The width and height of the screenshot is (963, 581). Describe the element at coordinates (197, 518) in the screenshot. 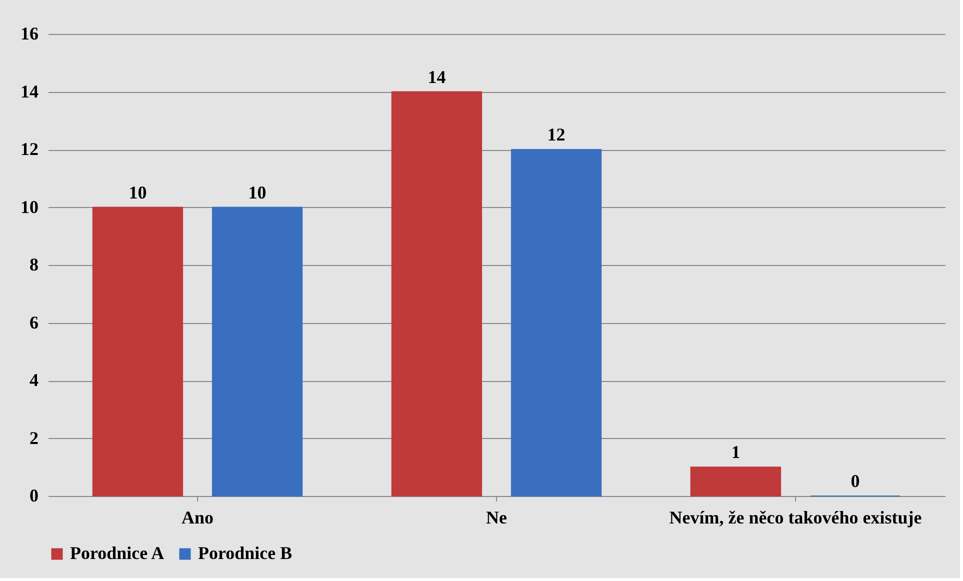

I see `x-tick-label: Ano` at that location.